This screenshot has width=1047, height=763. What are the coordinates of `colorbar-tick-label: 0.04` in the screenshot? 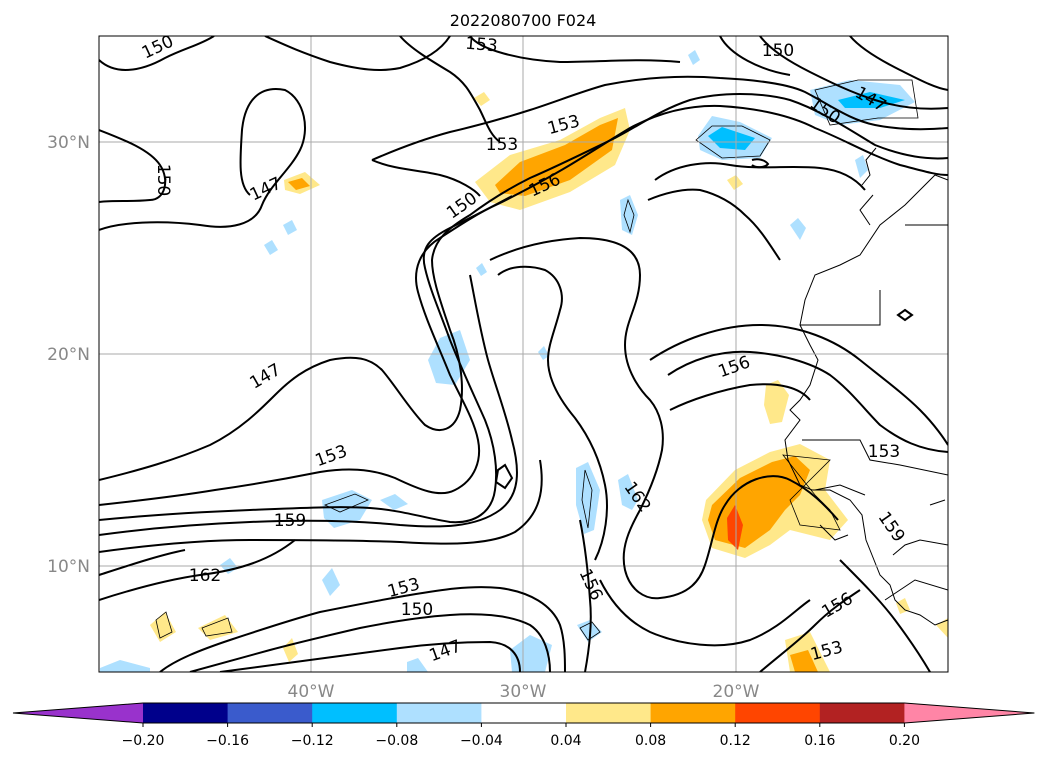 It's located at (565, 741).